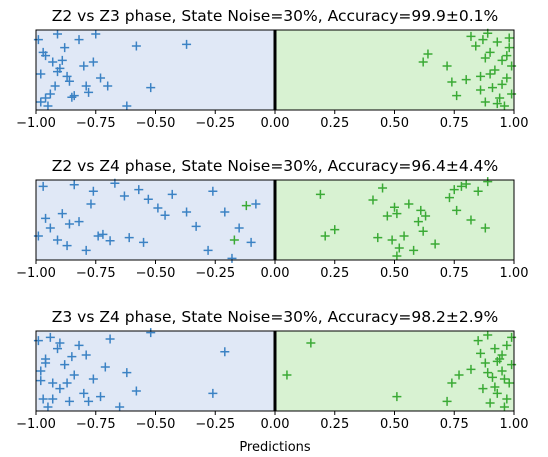 The image size is (548, 457). Describe the element at coordinates (454, 273) in the screenshot. I see `panel-2-xtick-label: 0.75` at that location.